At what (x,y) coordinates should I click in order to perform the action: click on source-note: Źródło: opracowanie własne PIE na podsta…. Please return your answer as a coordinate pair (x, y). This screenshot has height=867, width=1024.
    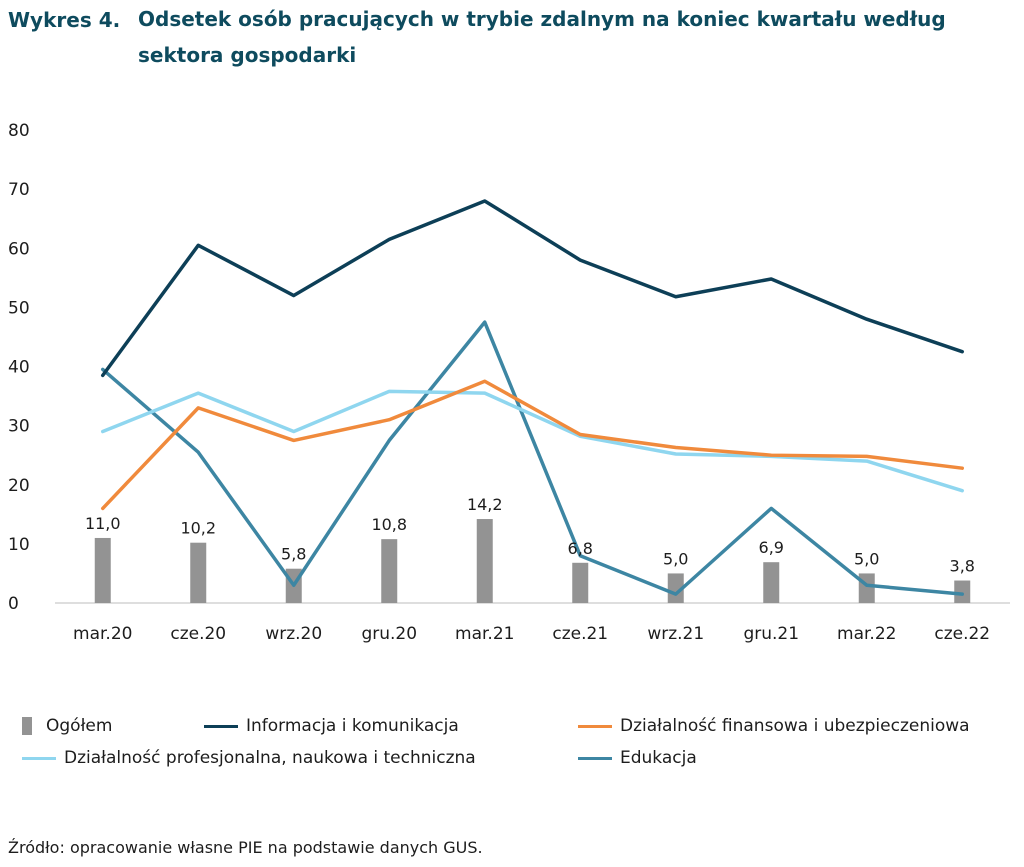
    Looking at the image, I should click on (245, 847).